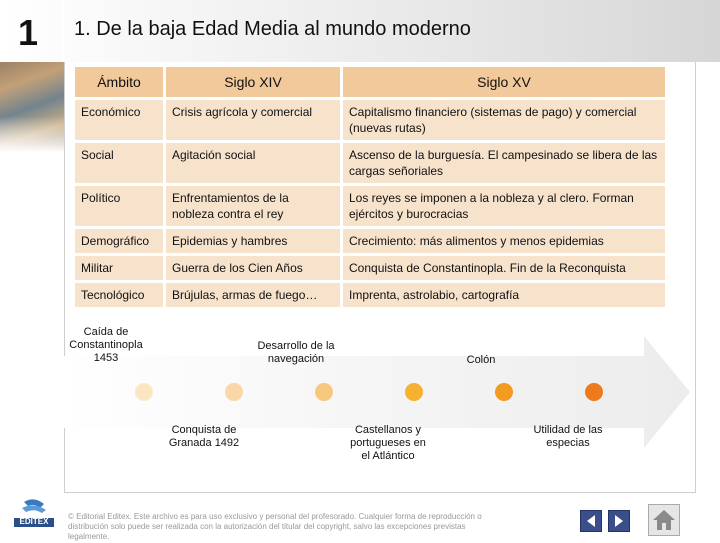 The width and height of the screenshot is (720, 543). I want to click on timeline-label-colon: Colón, so click(481, 360).